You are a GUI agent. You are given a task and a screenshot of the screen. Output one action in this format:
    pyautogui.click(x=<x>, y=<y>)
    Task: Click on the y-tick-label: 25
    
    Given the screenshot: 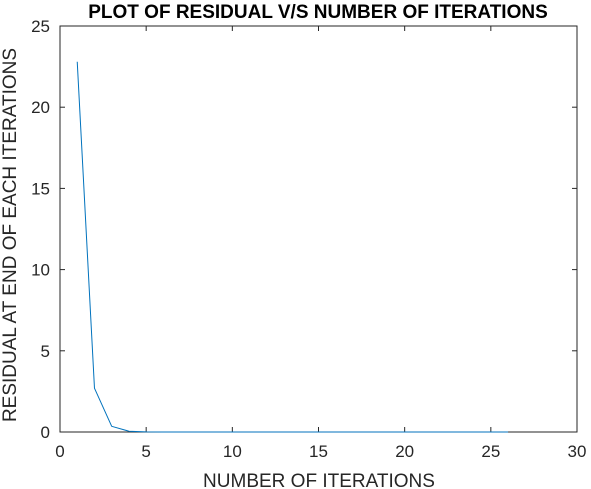 What is the action you would take?
    pyautogui.click(x=40, y=26)
    